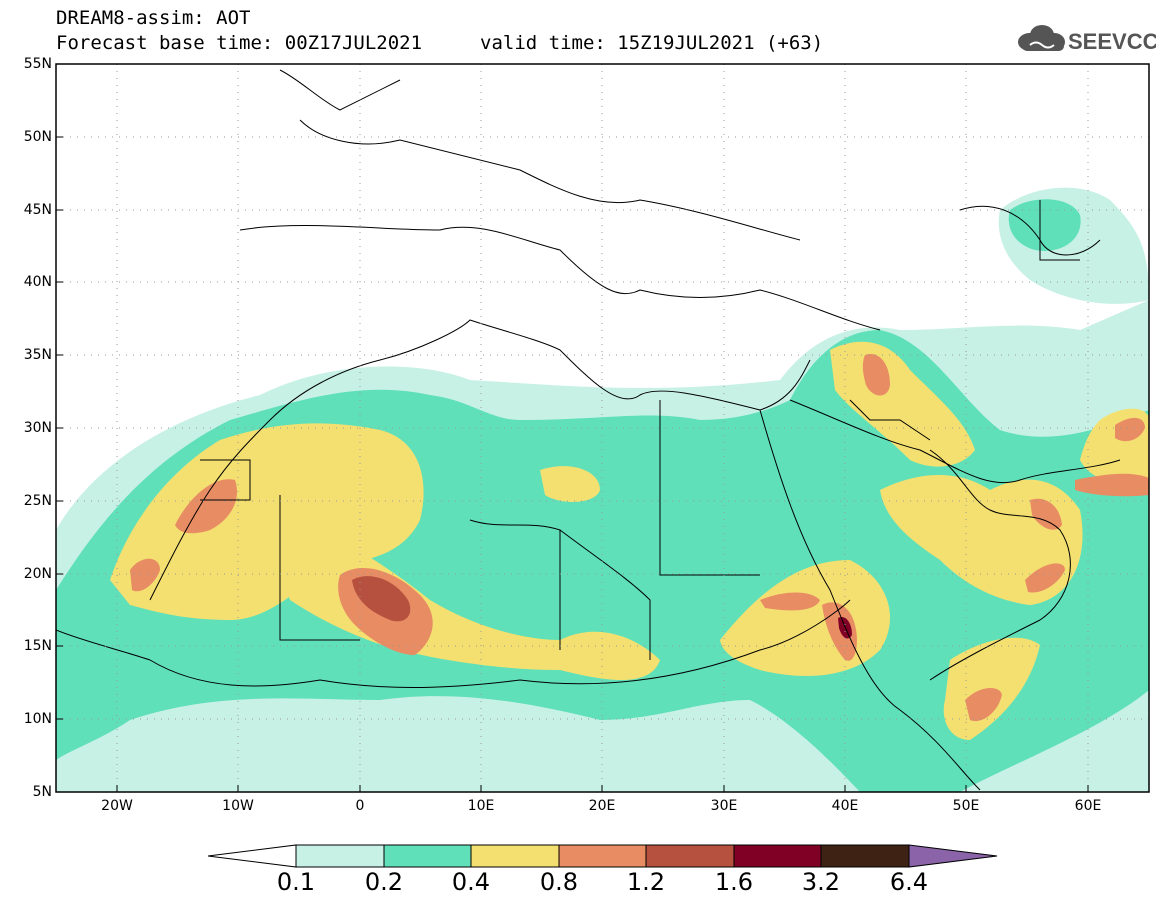 This screenshot has width=1165, height=905. Describe the element at coordinates (1088, 806) in the screenshot. I see `lon-label-60e: 60E` at that location.